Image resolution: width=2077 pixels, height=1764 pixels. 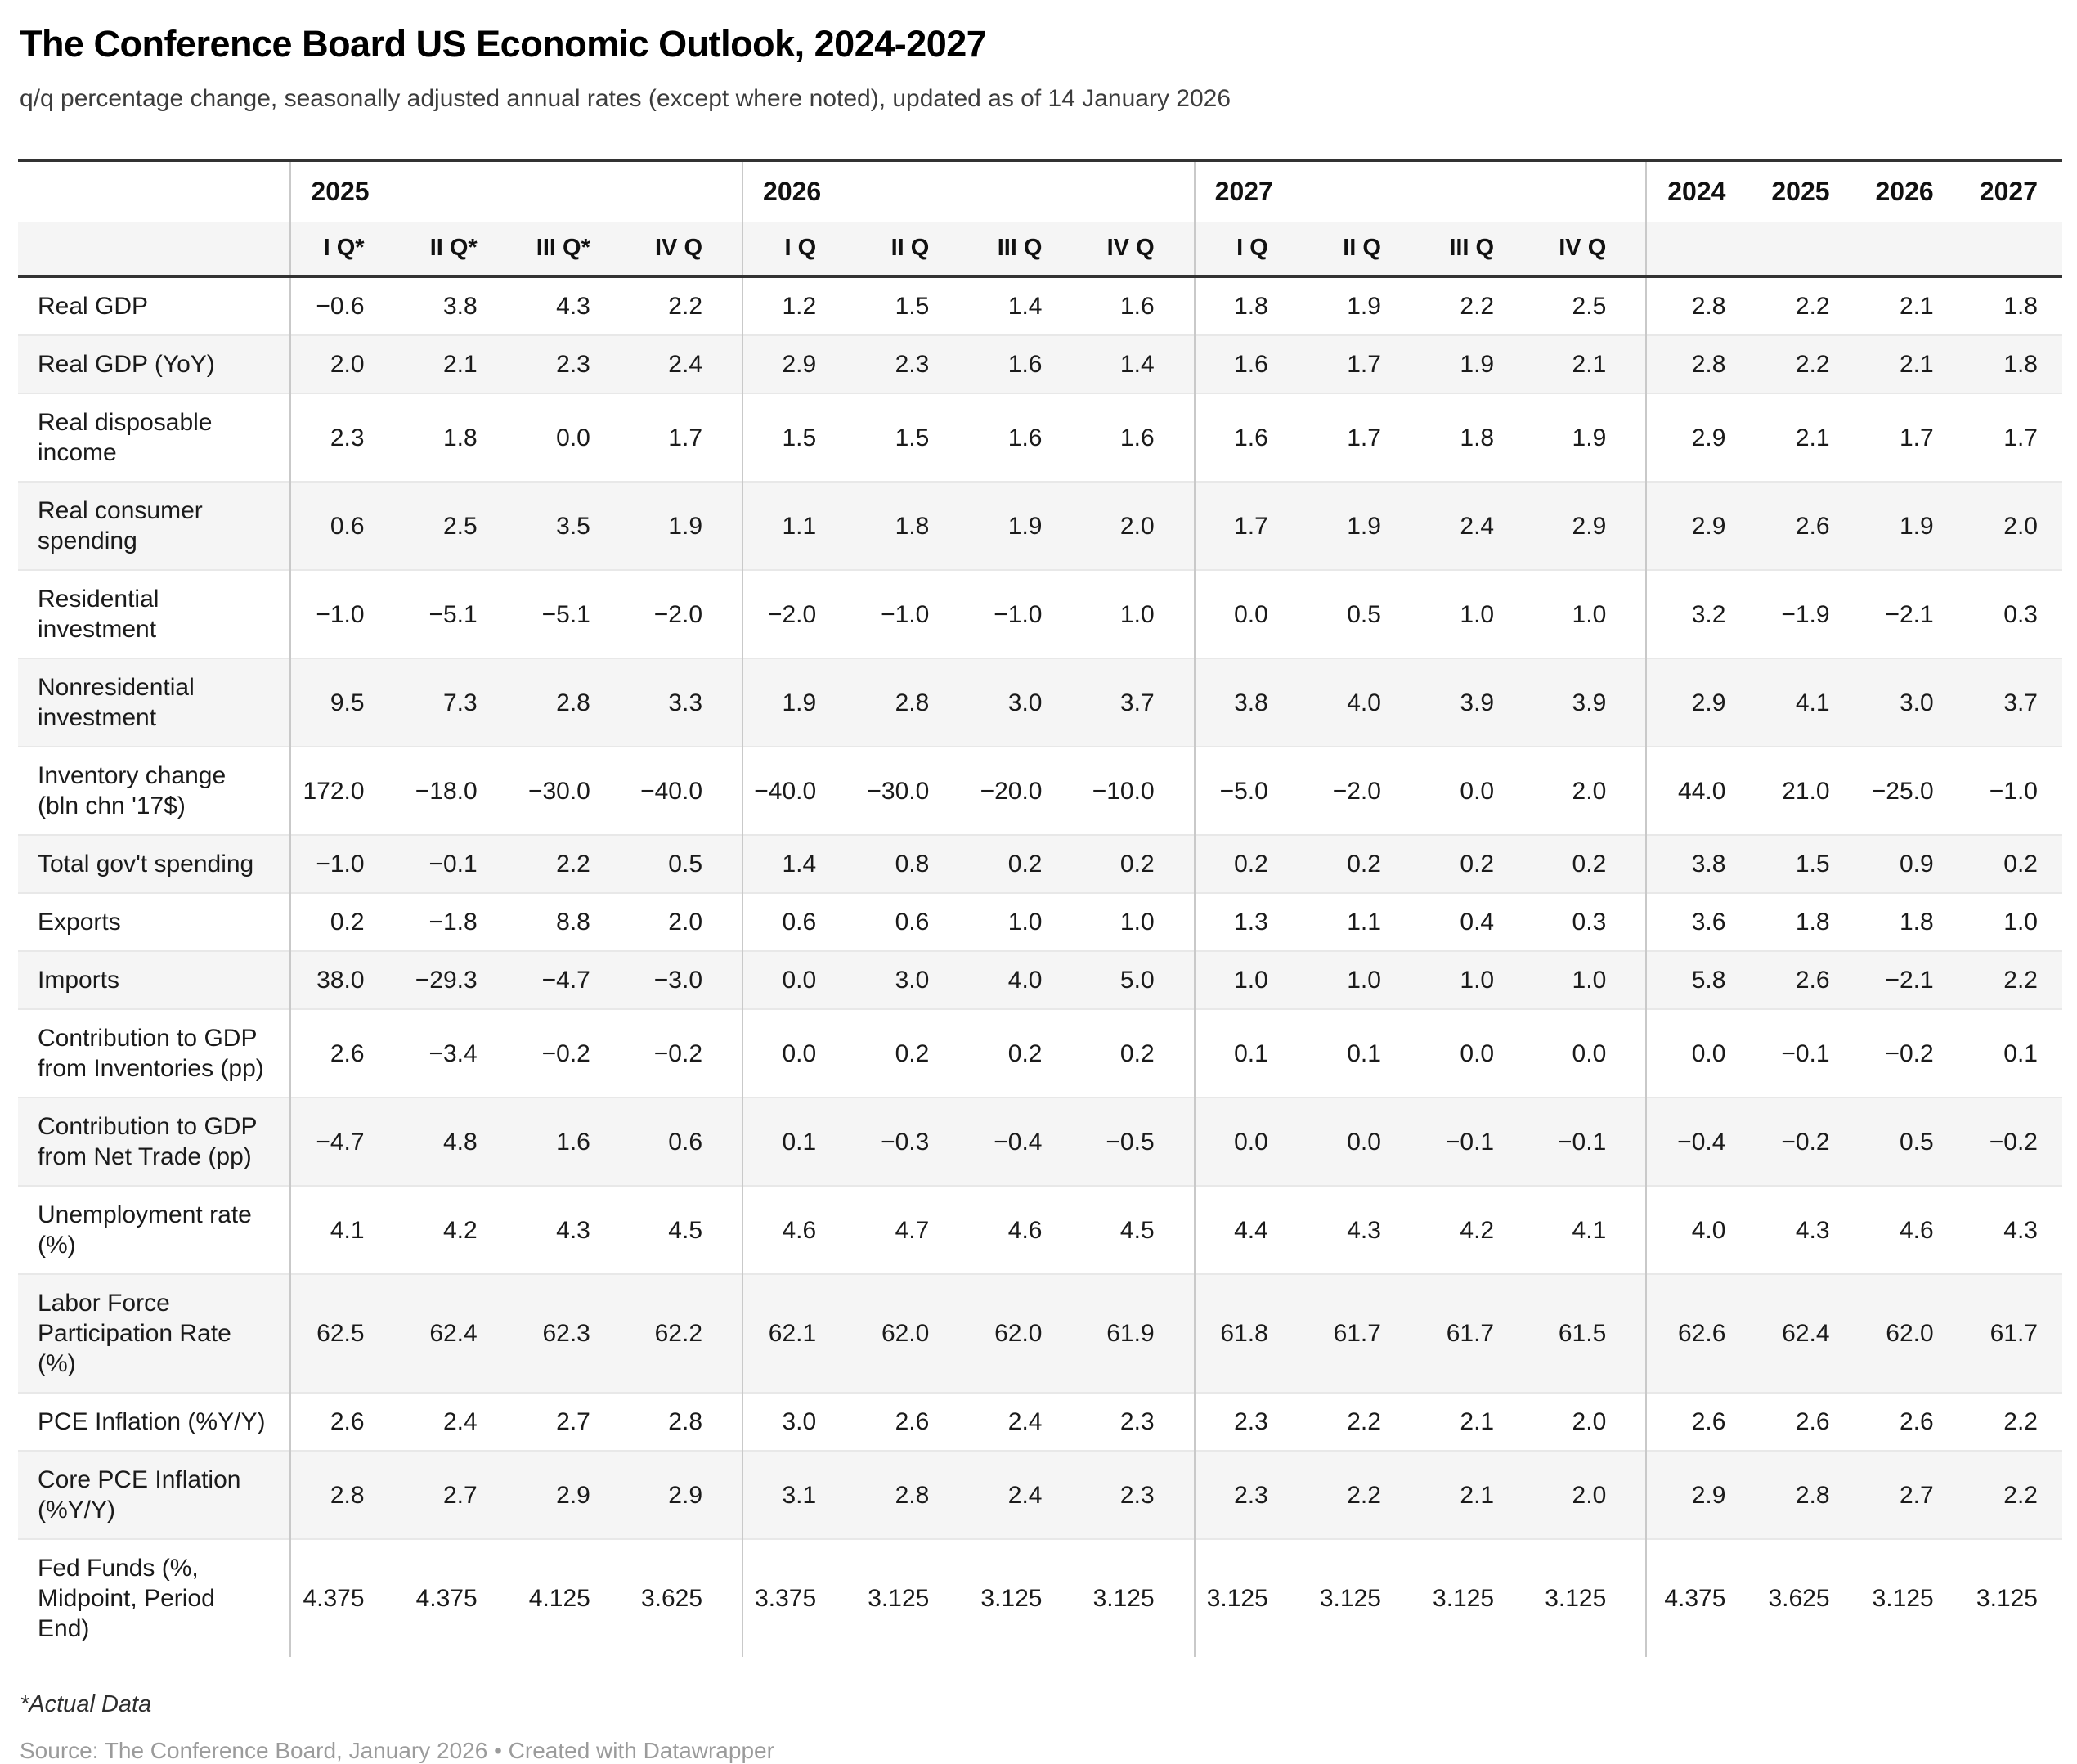 What do you see at coordinates (346, 1422) in the screenshot?
I see `value-cell: 2.6` at bounding box center [346, 1422].